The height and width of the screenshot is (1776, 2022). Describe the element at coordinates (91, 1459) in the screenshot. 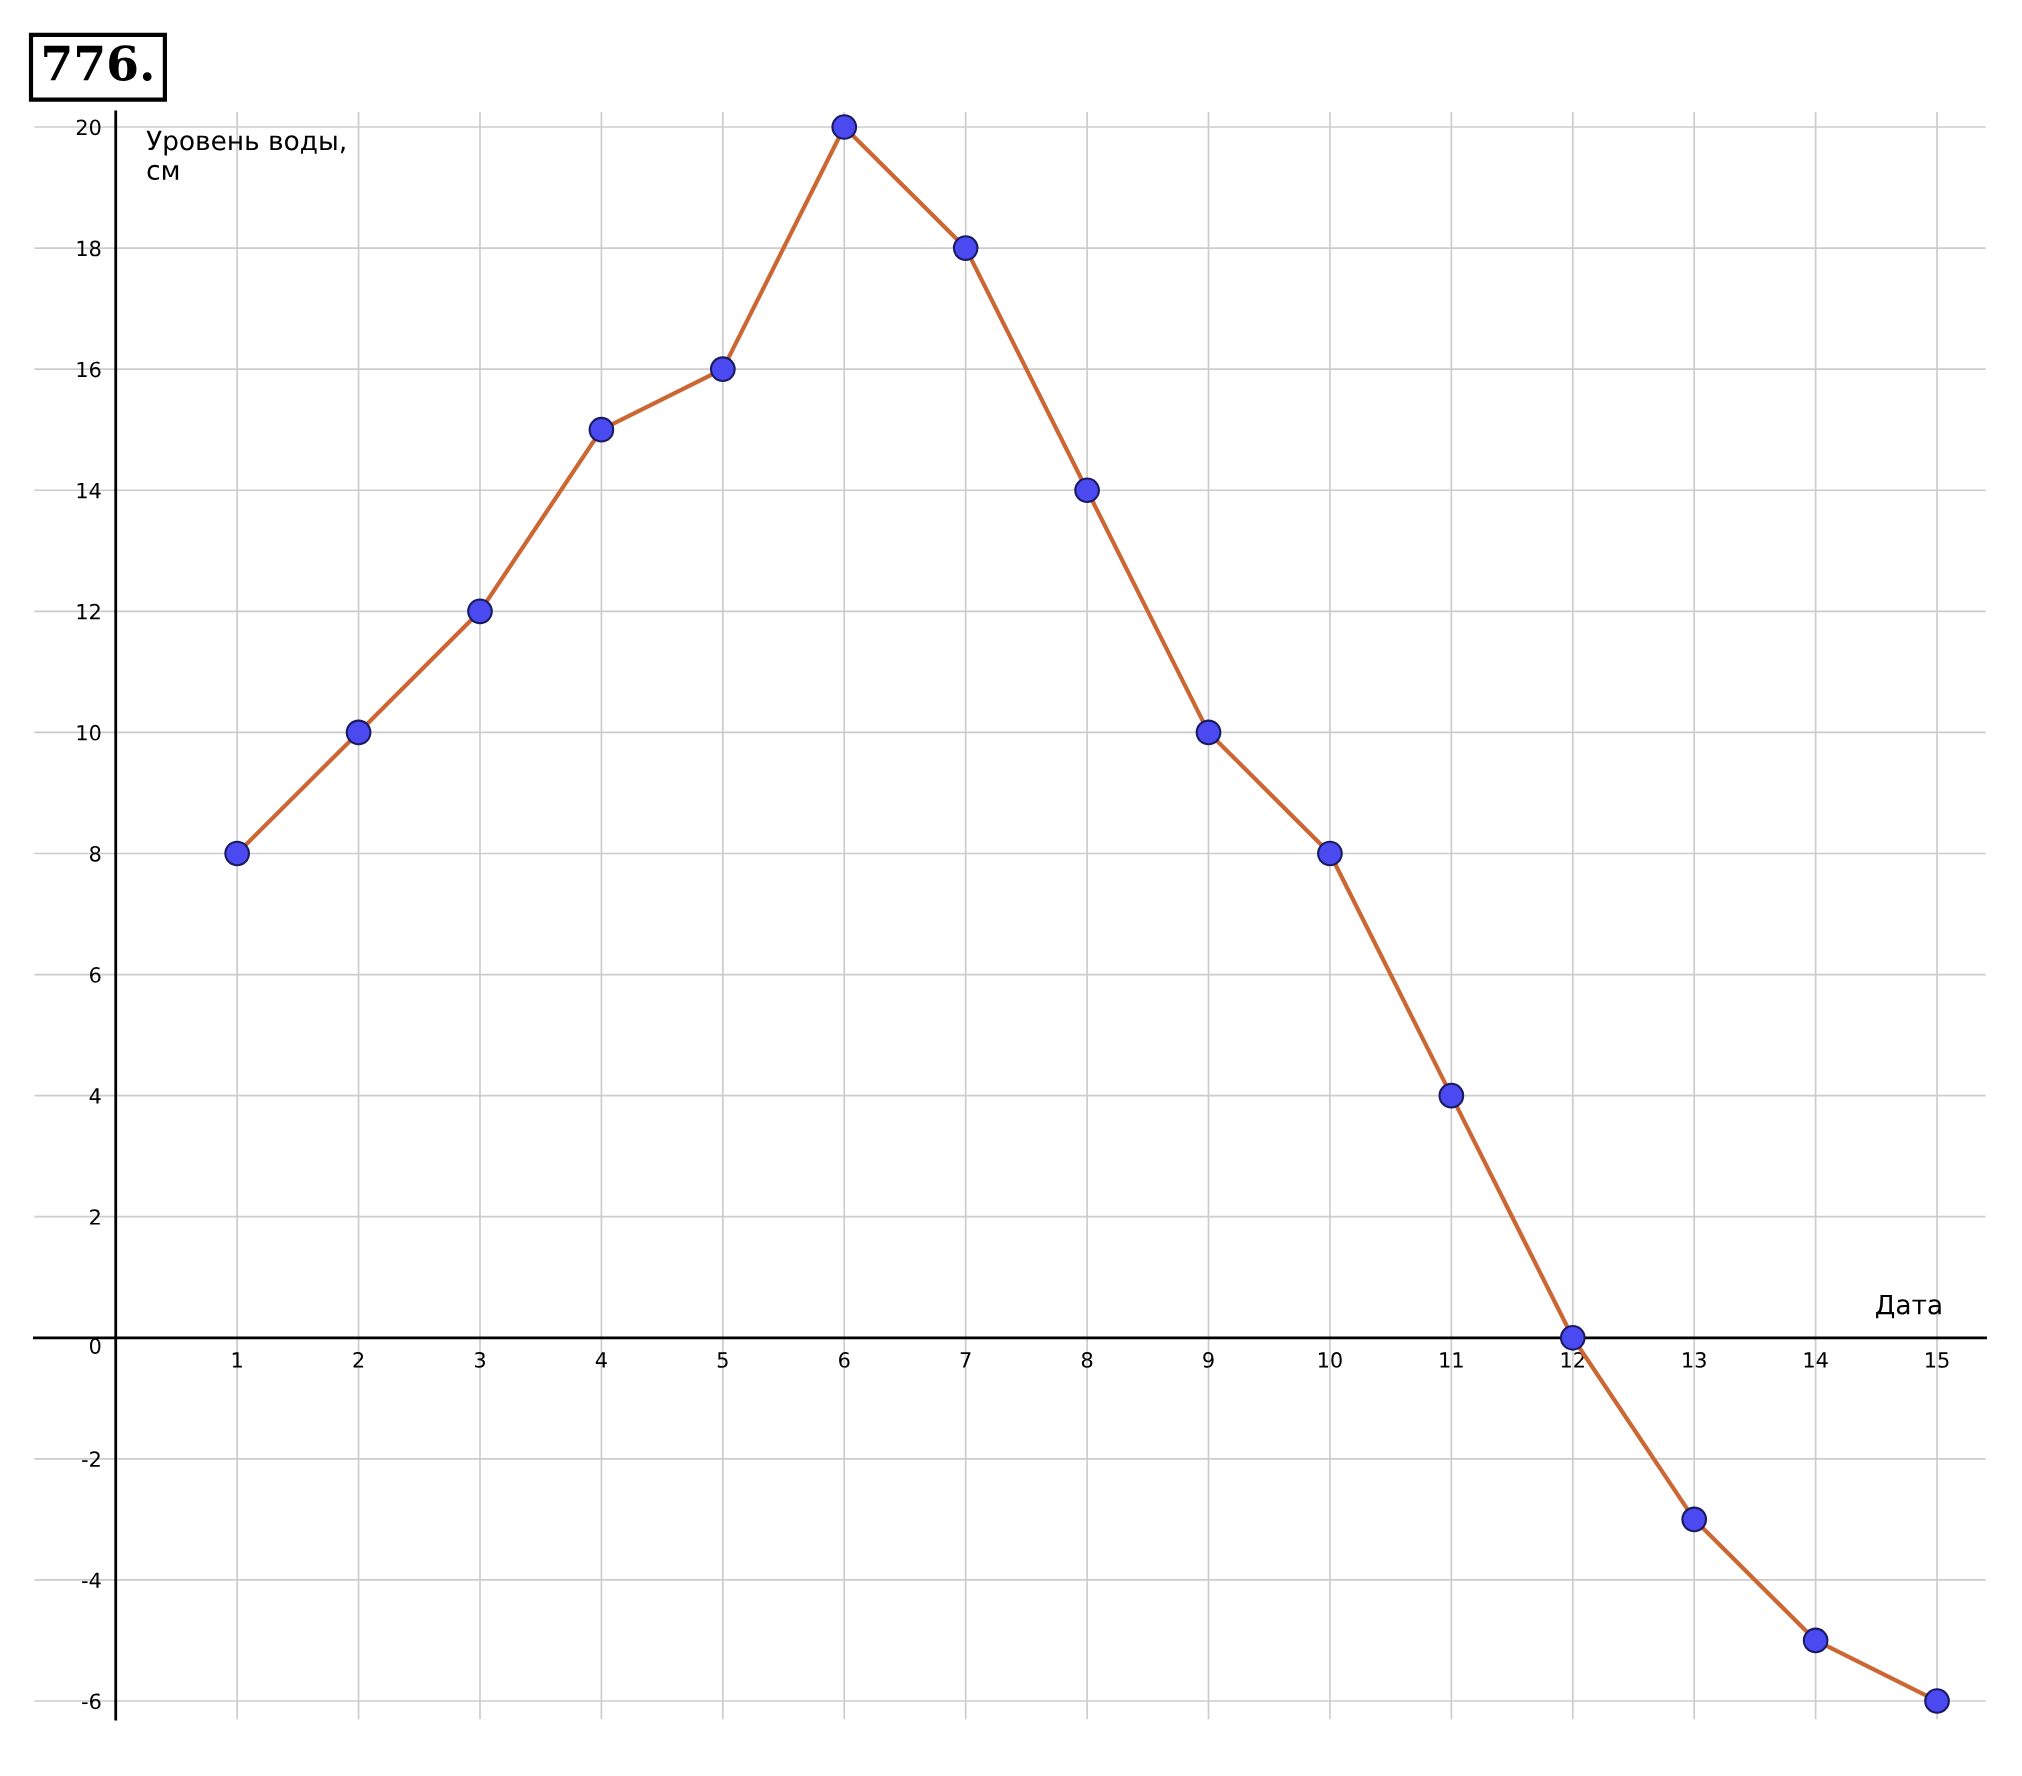

I see `y-tick-label: -2` at that location.